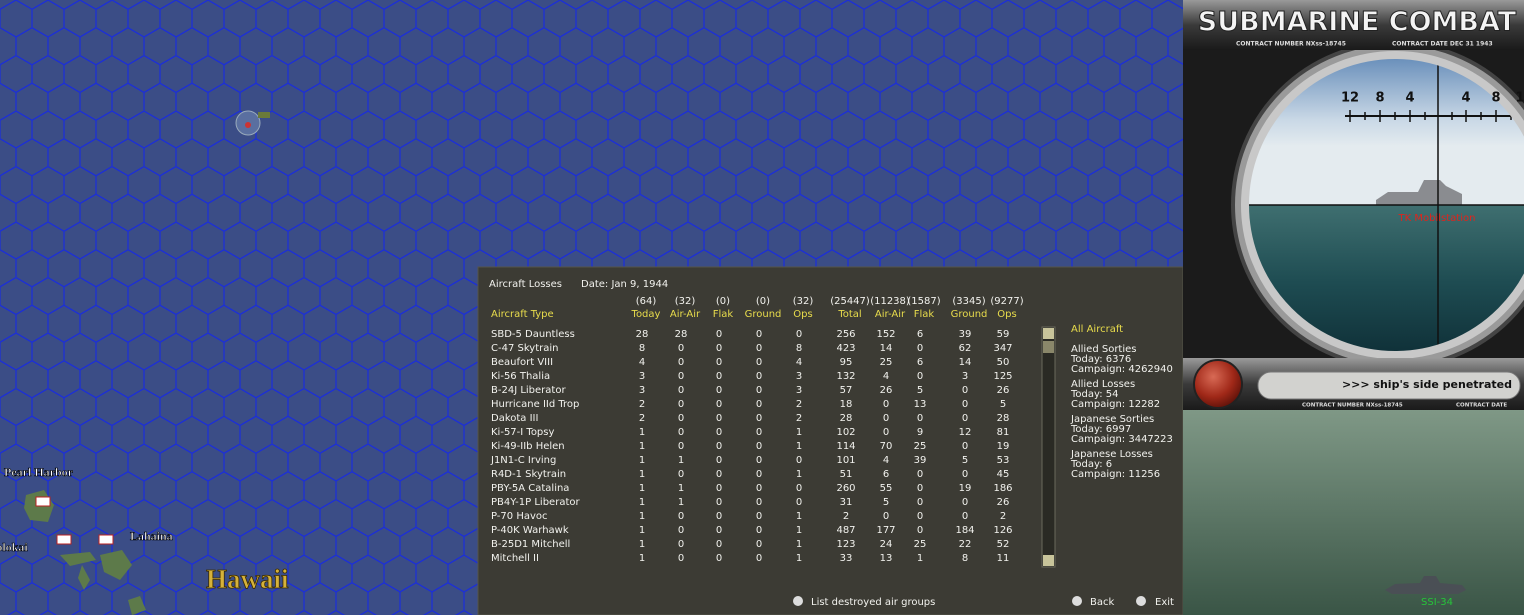 This screenshot has width=1524, height=615. What do you see at coordinates (1097, 329) in the screenshot?
I see `side-heading: All Aircraft` at bounding box center [1097, 329].